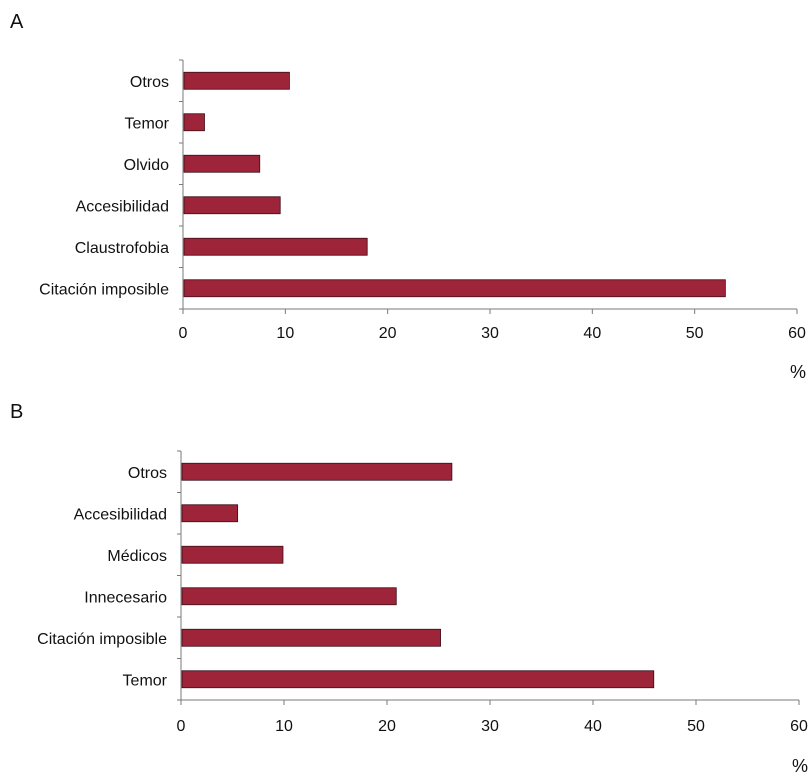 This screenshot has width=812, height=784. I want to click on bar-olvido, so click(222, 163).